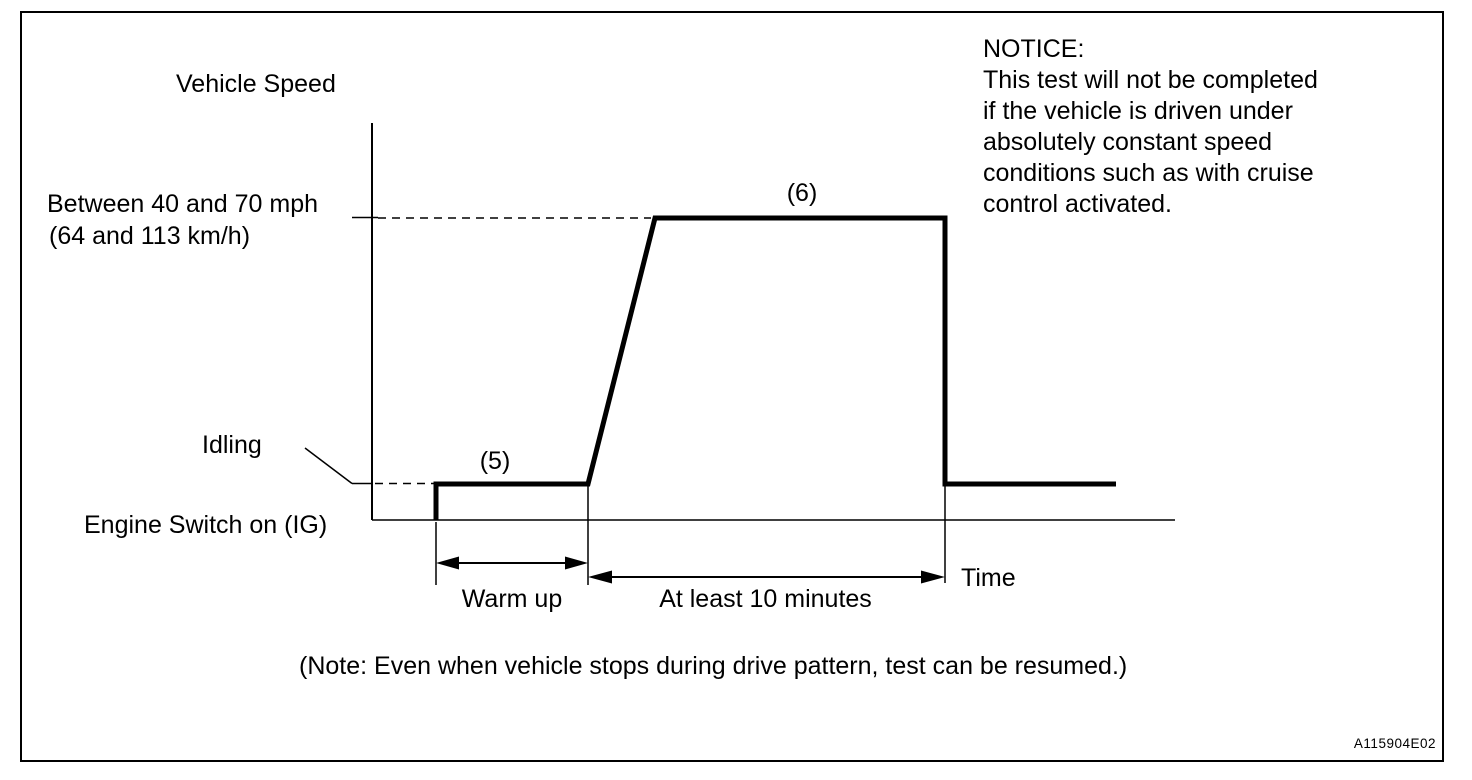 The width and height of the screenshot is (1472, 780). Describe the element at coordinates (183, 204) in the screenshot. I see `speed-band-label-line1: Between 40 and 70 mph` at that location.